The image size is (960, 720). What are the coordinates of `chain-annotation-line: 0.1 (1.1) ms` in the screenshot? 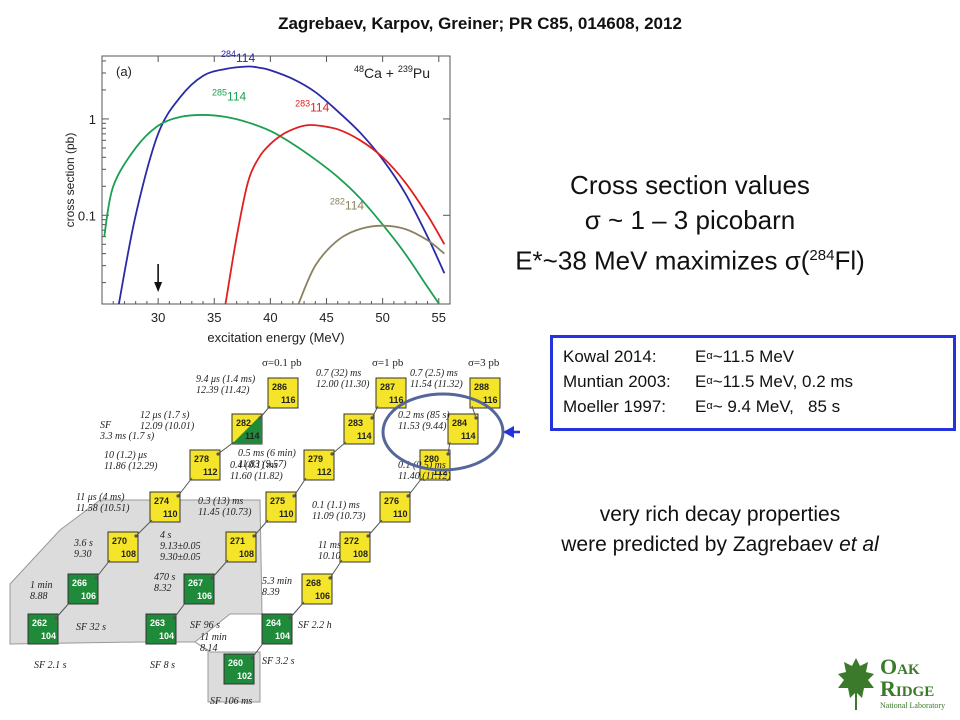 It's located at (336, 505).